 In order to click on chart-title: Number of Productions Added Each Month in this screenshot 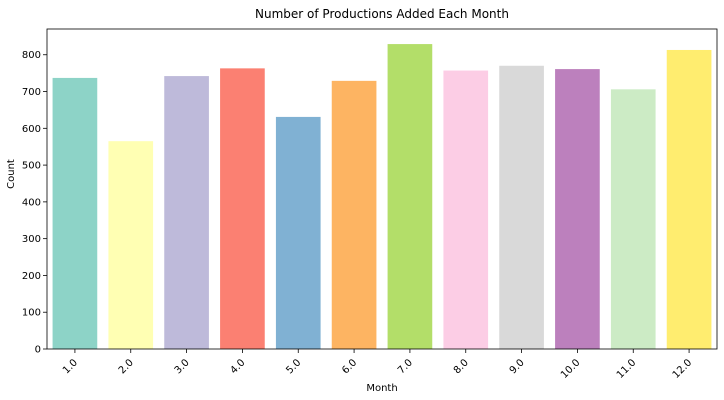, I will do `click(382, 14)`.